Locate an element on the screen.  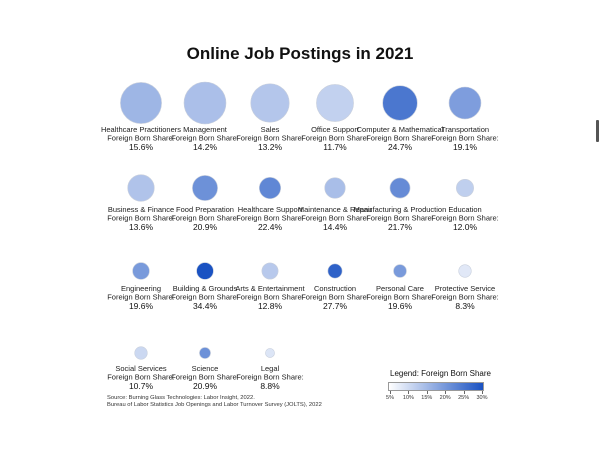
share-value: 10.7% is located at coordinates (141, 386).